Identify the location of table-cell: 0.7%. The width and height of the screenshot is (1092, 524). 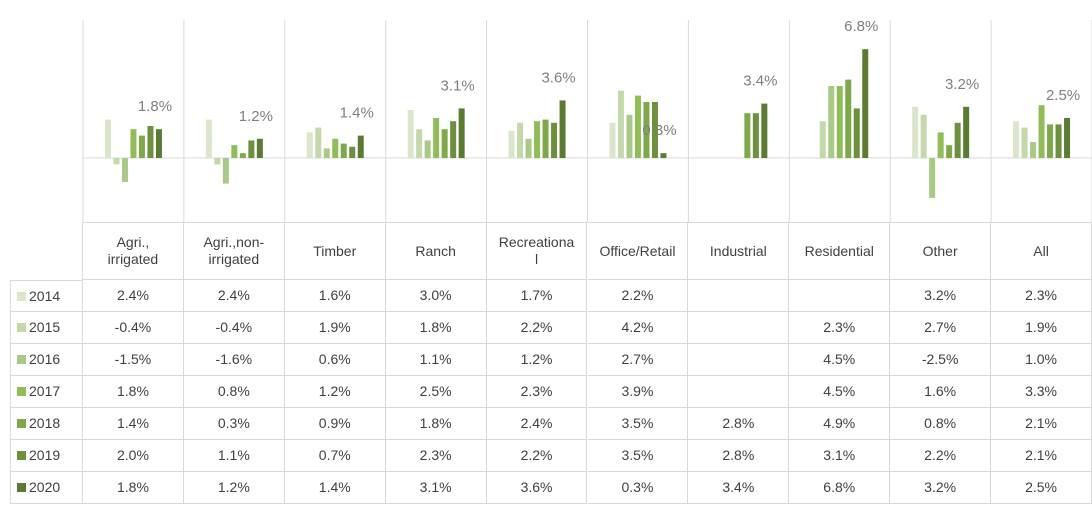
(335, 456).